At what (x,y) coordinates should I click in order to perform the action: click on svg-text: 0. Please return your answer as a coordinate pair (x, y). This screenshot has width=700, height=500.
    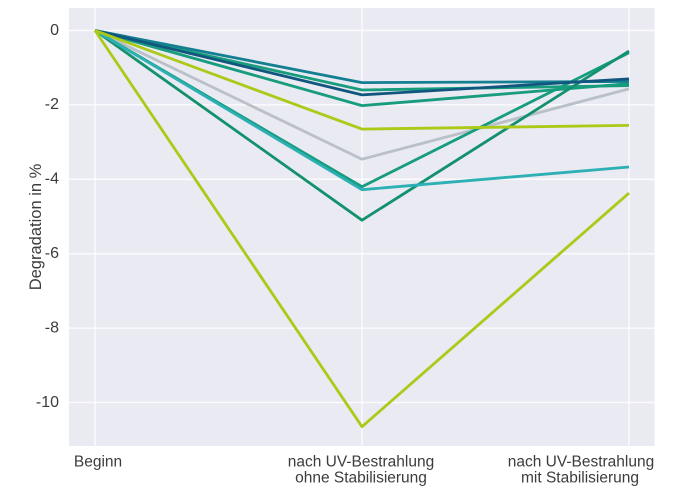
    Looking at the image, I should click on (54, 30).